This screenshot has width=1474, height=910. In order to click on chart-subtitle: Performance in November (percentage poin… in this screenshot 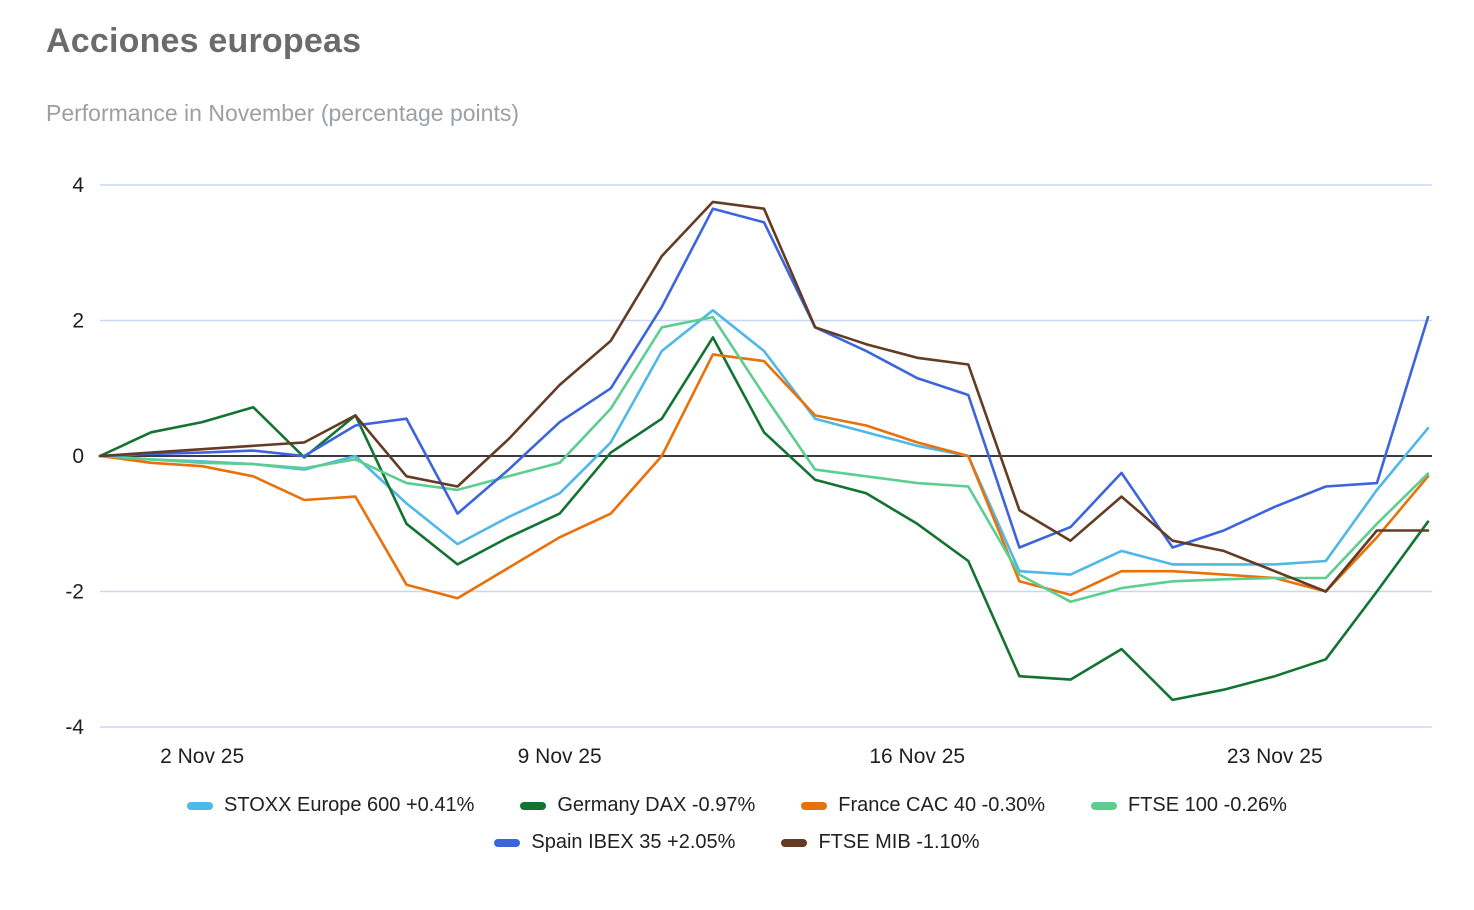, I will do `click(283, 113)`.